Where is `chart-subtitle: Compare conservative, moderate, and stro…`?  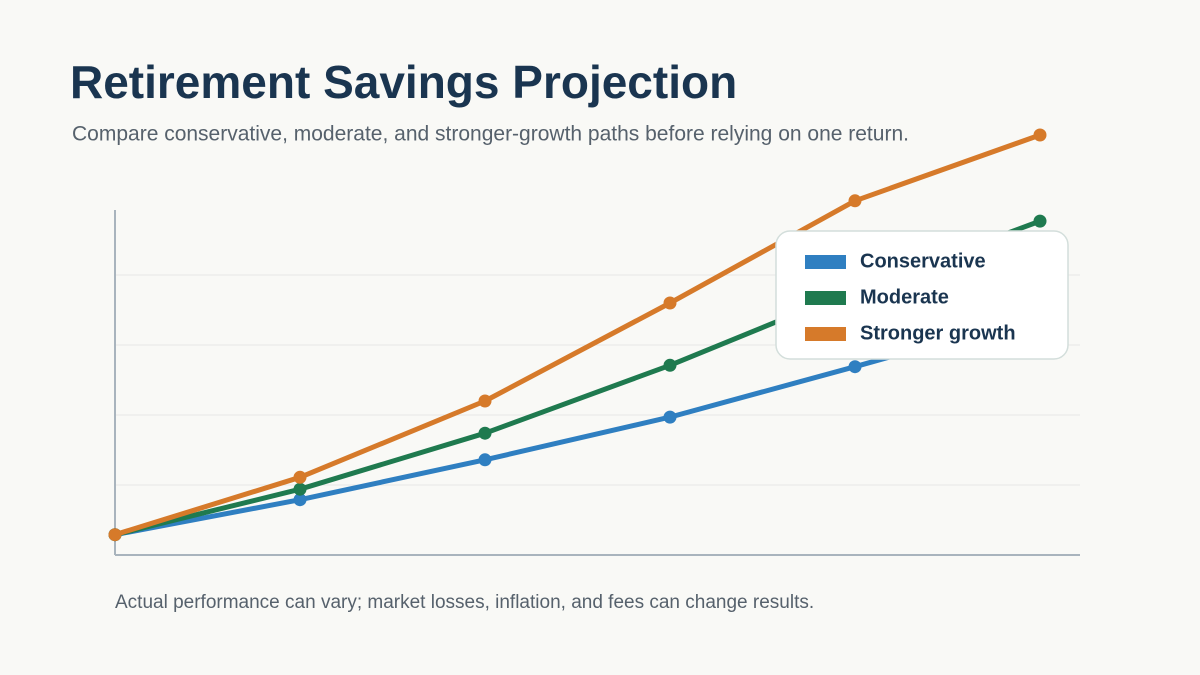
chart-subtitle: Compare conservative, moderate, and stro… is located at coordinates (490, 134).